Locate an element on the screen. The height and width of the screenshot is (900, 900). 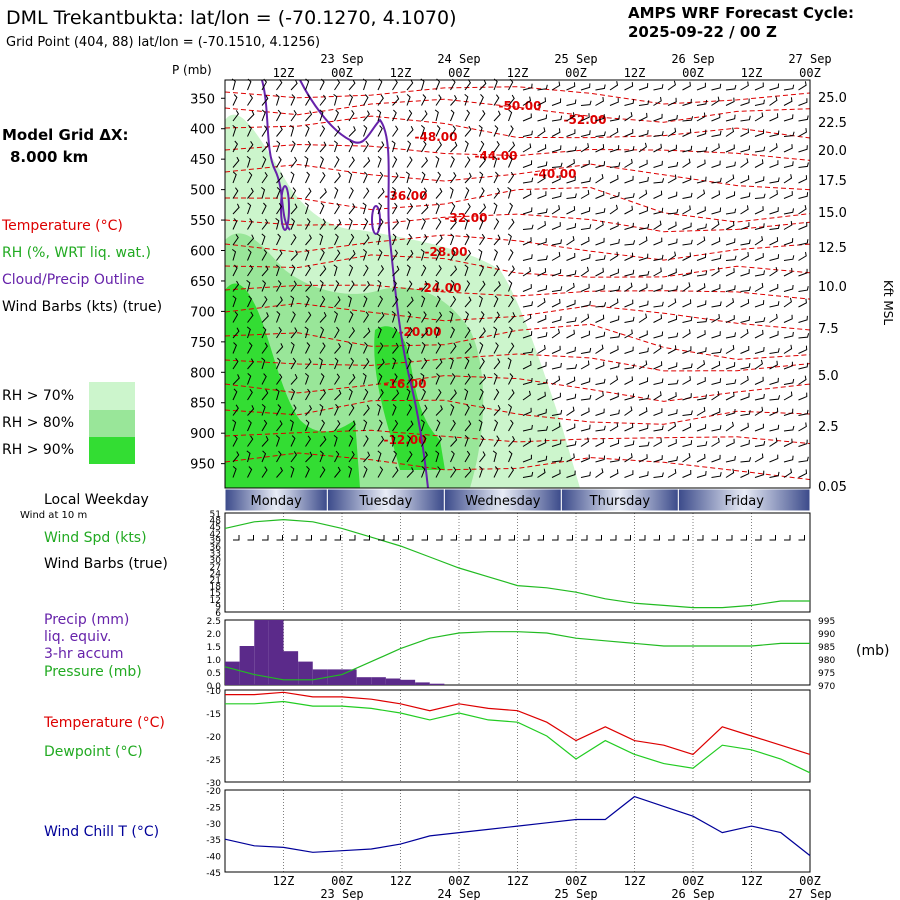
rh80-swatch is located at coordinates (112, 423).